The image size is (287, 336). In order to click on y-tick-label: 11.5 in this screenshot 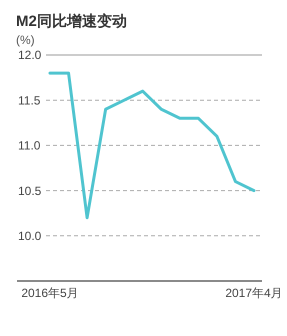, I will do `click(29, 100)`.